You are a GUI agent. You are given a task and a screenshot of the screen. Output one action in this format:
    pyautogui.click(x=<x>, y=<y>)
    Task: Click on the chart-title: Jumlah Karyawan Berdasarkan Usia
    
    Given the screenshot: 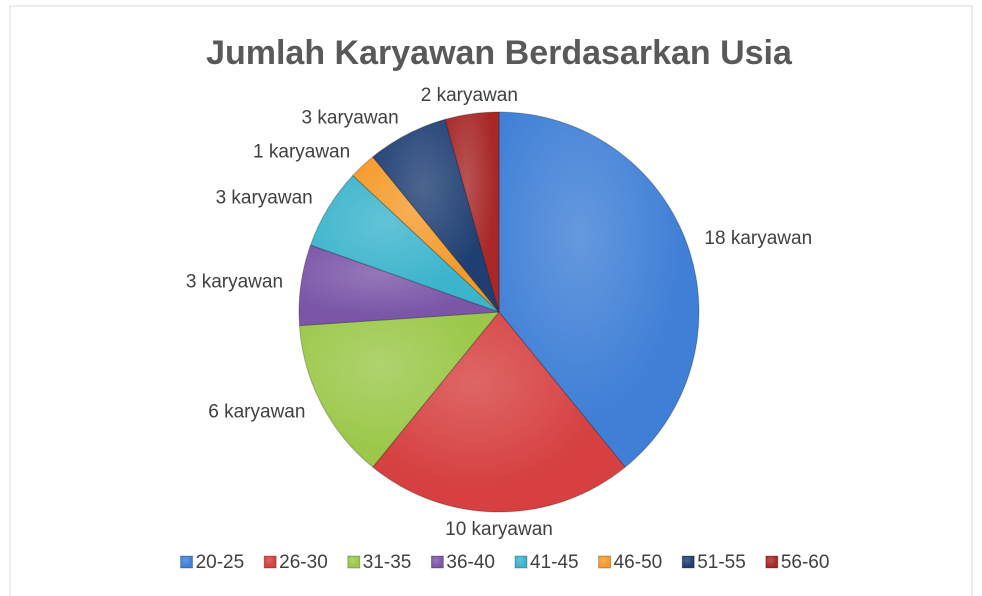 What is the action you would take?
    pyautogui.click(x=499, y=53)
    